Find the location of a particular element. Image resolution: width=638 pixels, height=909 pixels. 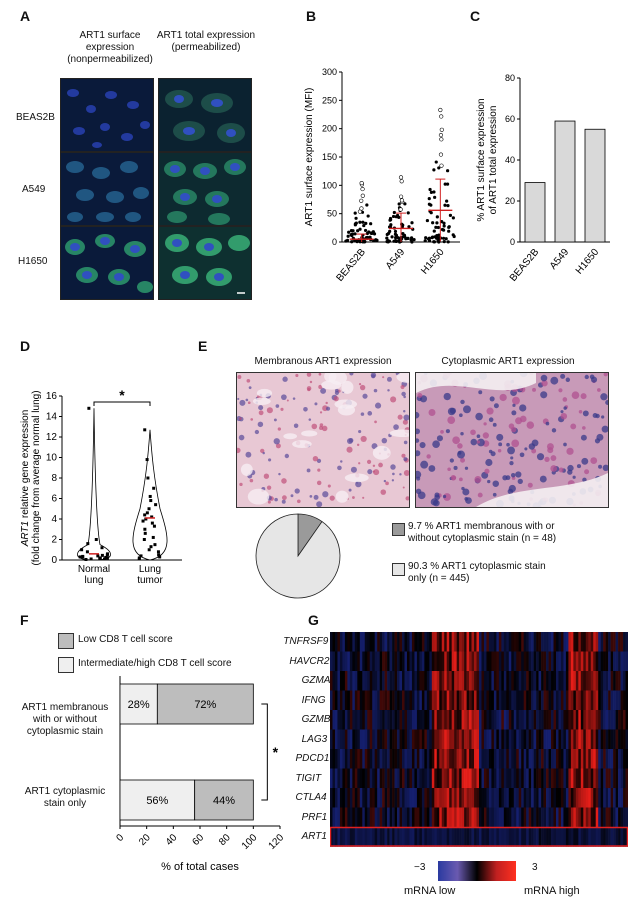

x-tick-label: A549 is located at coordinates (396, 259).